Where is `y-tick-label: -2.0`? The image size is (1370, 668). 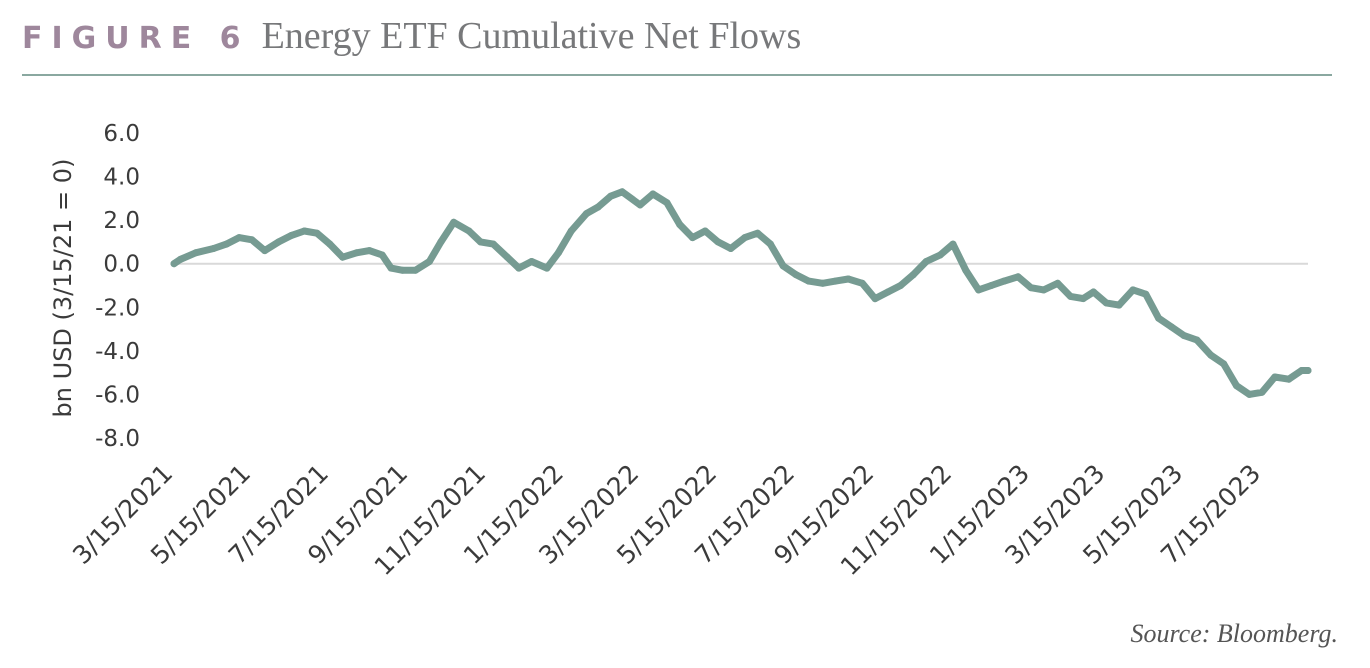
y-tick-label: -2.0 is located at coordinates (117, 308).